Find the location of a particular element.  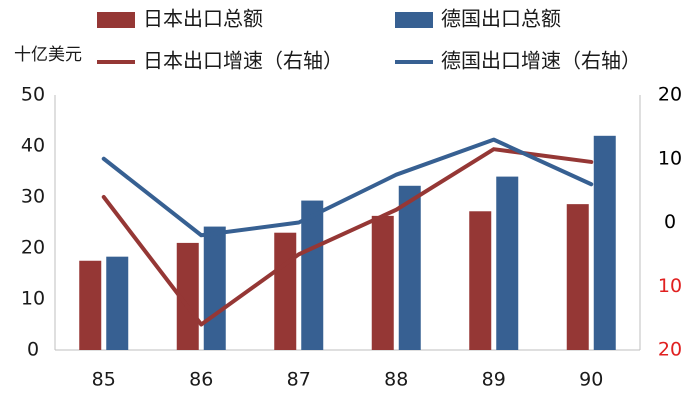

y-tick-label: 30 is located at coordinates (33, 197).